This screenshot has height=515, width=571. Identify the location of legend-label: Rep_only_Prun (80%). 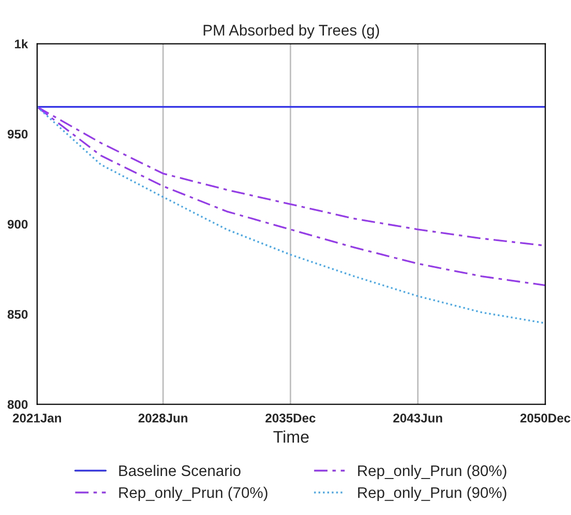
(432, 472).